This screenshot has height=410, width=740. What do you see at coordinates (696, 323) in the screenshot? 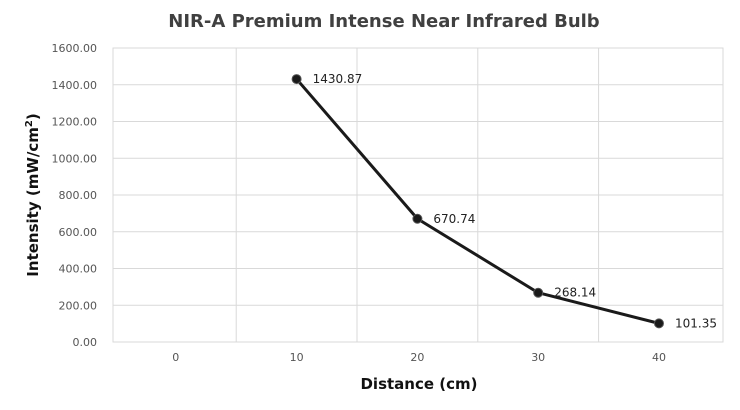
I see `data-label: 101.35` at bounding box center [696, 323].